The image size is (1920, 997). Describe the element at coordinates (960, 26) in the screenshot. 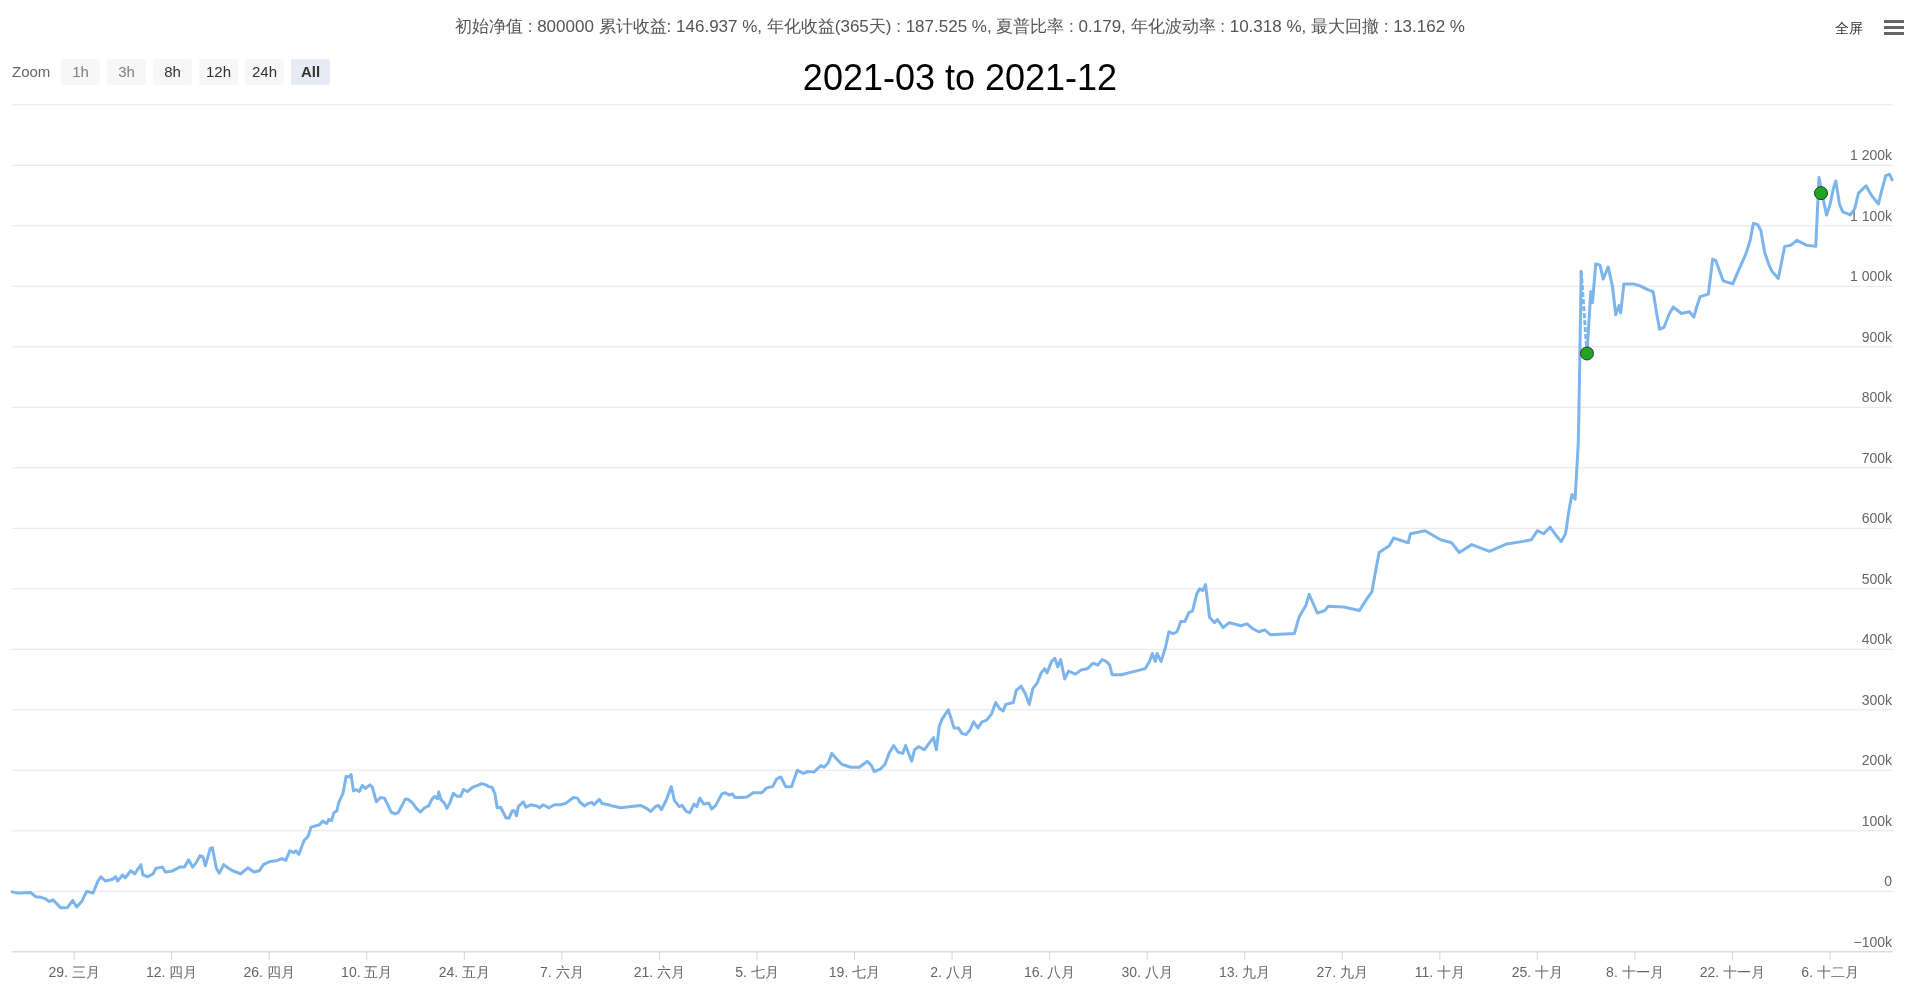

I see `subtitle: 初始净值 : 800000 累计收益: 146.937 %, 年化收益(365天) : 187.525 %, 夏普比率 : 0.179, 年化波动率 : 10.318 %, 最大回撤 : 13.162 %` at that location.